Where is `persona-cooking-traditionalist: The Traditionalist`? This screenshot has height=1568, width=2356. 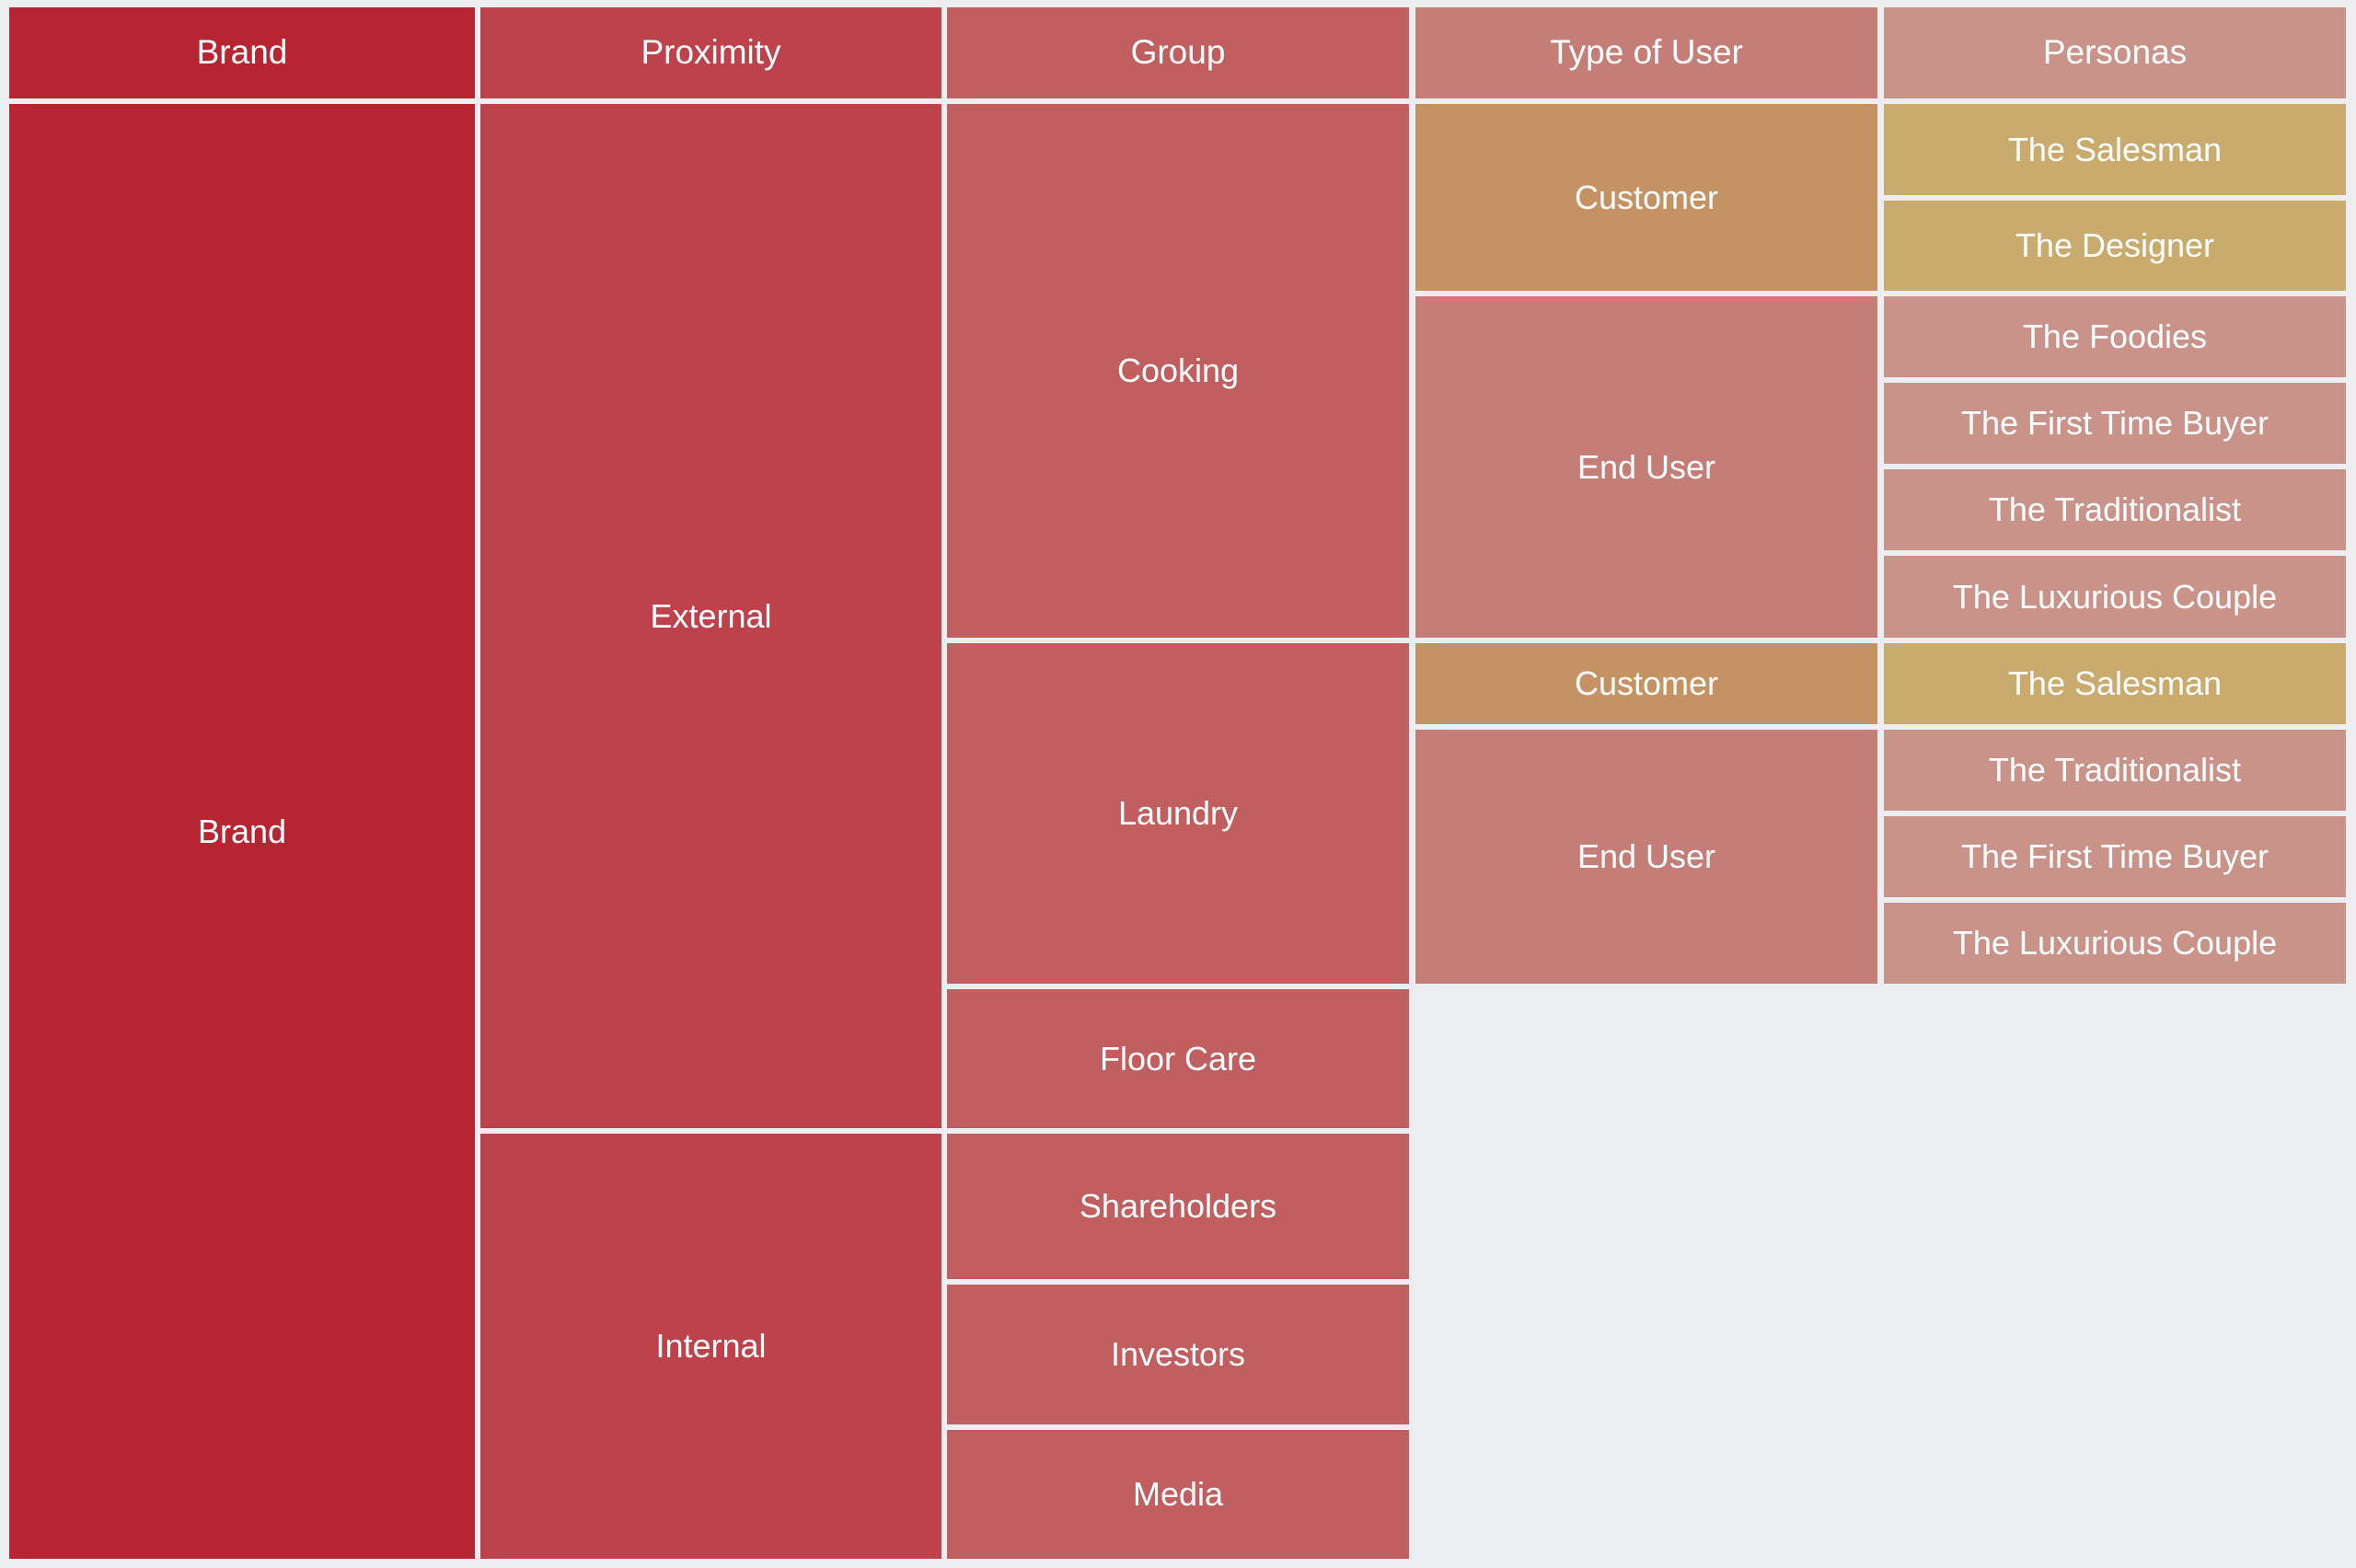 persona-cooking-traditionalist: The Traditionalist is located at coordinates (2115, 509).